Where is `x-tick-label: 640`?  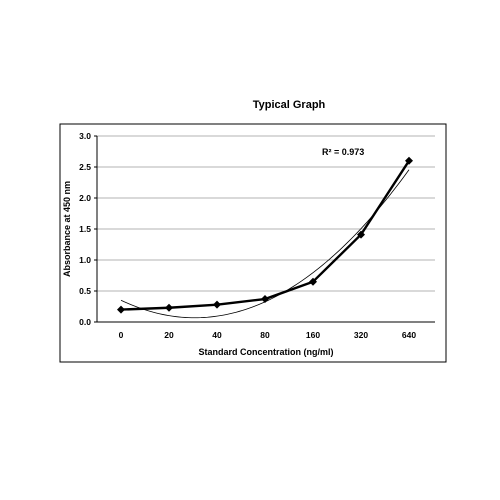
x-tick-label: 640 is located at coordinates (409, 335).